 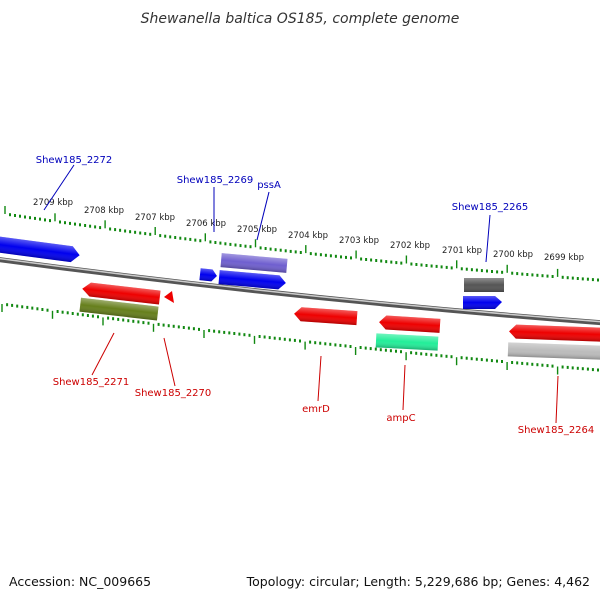 What do you see at coordinates (53, 203) in the screenshot?
I see `scale-label: 2709 kbp` at bounding box center [53, 203].